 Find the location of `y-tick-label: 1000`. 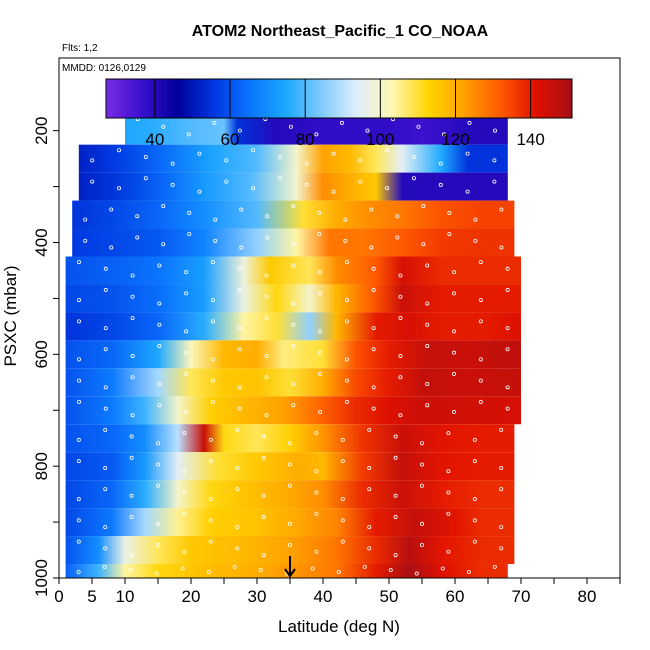

y-tick-label: 1000 is located at coordinates (41, 578).